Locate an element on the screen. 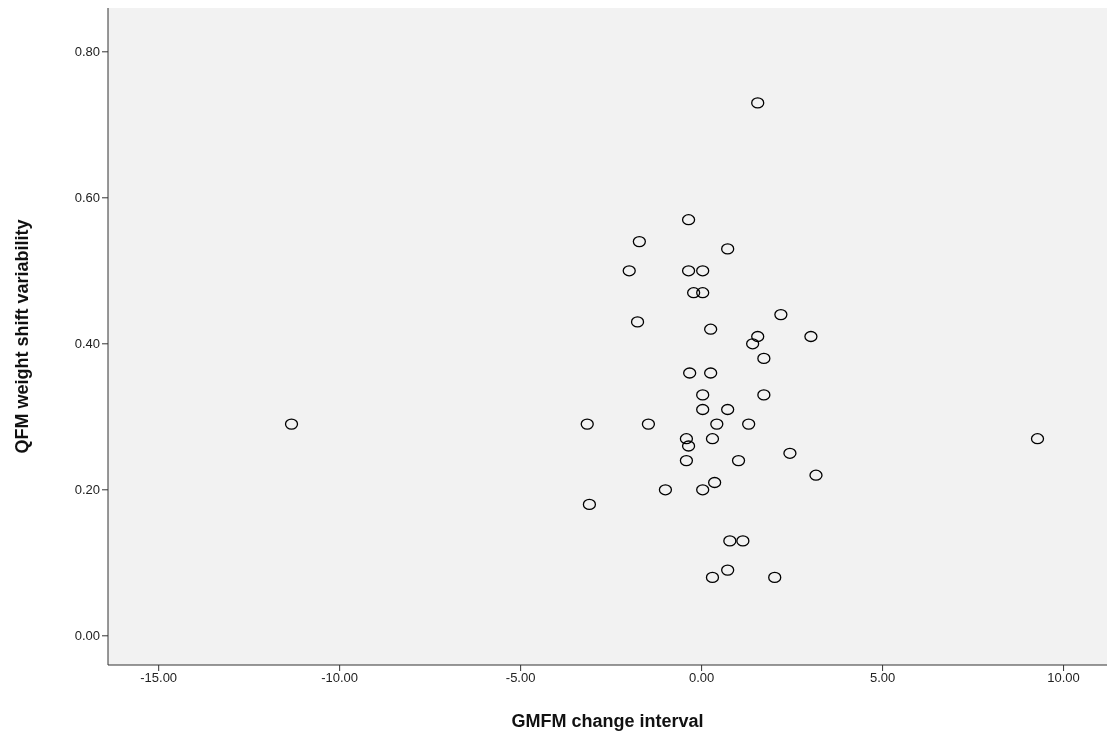 This screenshot has width=1107, height=731. y-tick-label: 0.60 is located at coordinates (87, 198).